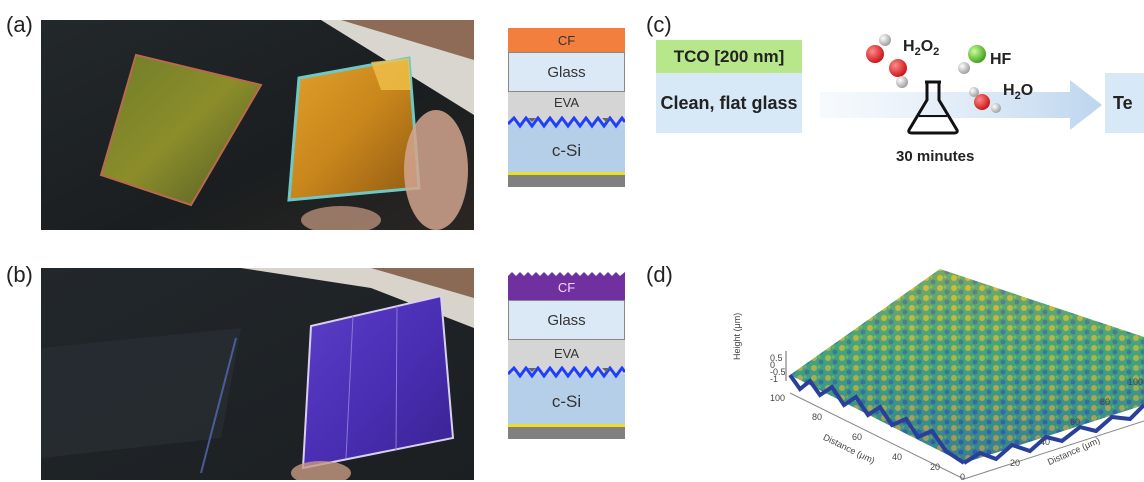 The height and width of the screenshot is (482, 1144). I want to click on si-layer-a: c-Si, so click(566, 148).